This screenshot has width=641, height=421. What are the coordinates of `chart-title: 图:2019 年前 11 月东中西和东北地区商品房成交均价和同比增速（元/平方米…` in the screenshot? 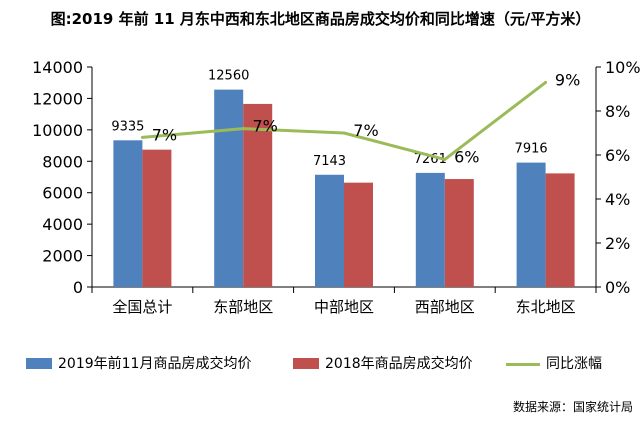 It's located at (320, 19).